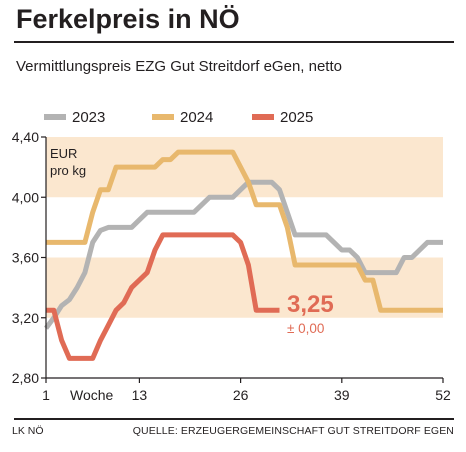 The width and height of the screenshot is (466, 452). What do you see at coordinates (128, 19) in the screenshot?
I see `chart-title: Ferkelpreis in NÖ` at bounding box center [128, 19].